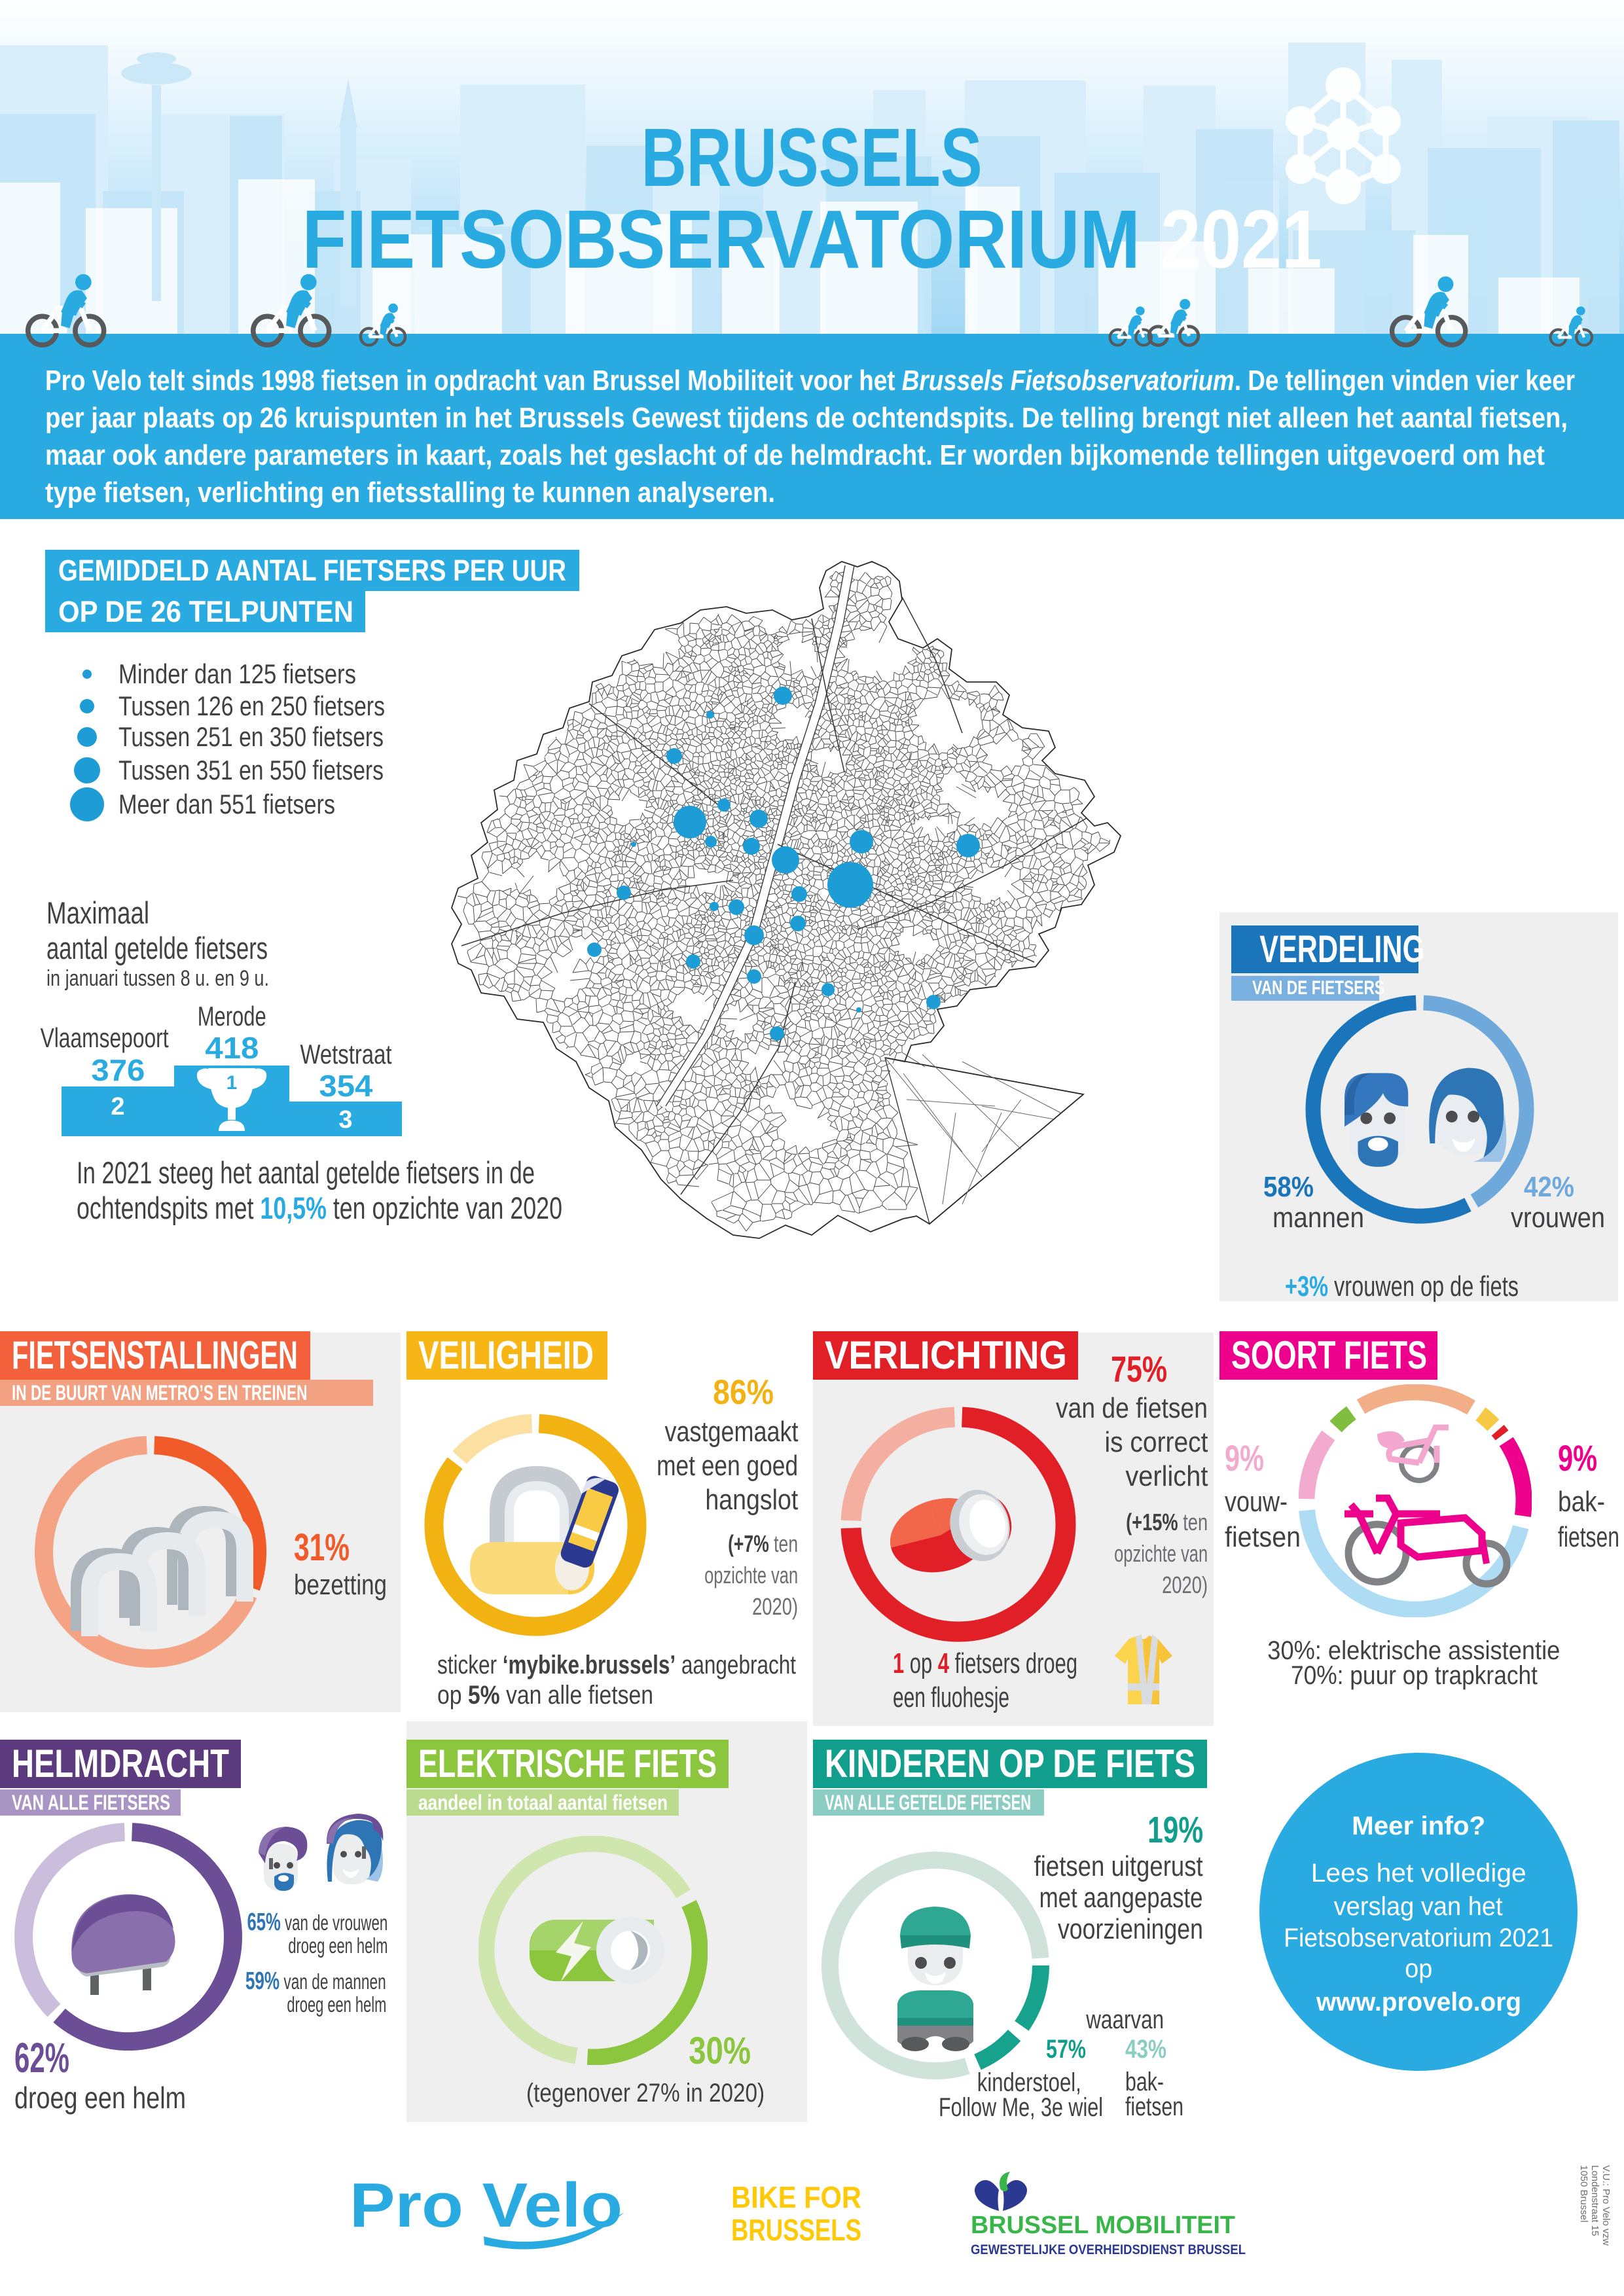  Describe the element at coordinates (232, 1083) in the screenshot. I see `svg-text: 1` at that location.